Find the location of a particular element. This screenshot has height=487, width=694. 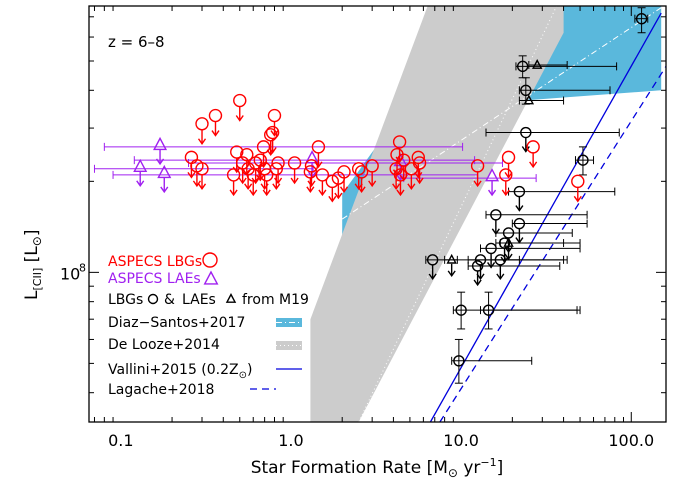

y-axis-label: L[CII] [L⊙] is located at coordinates (33, 265).